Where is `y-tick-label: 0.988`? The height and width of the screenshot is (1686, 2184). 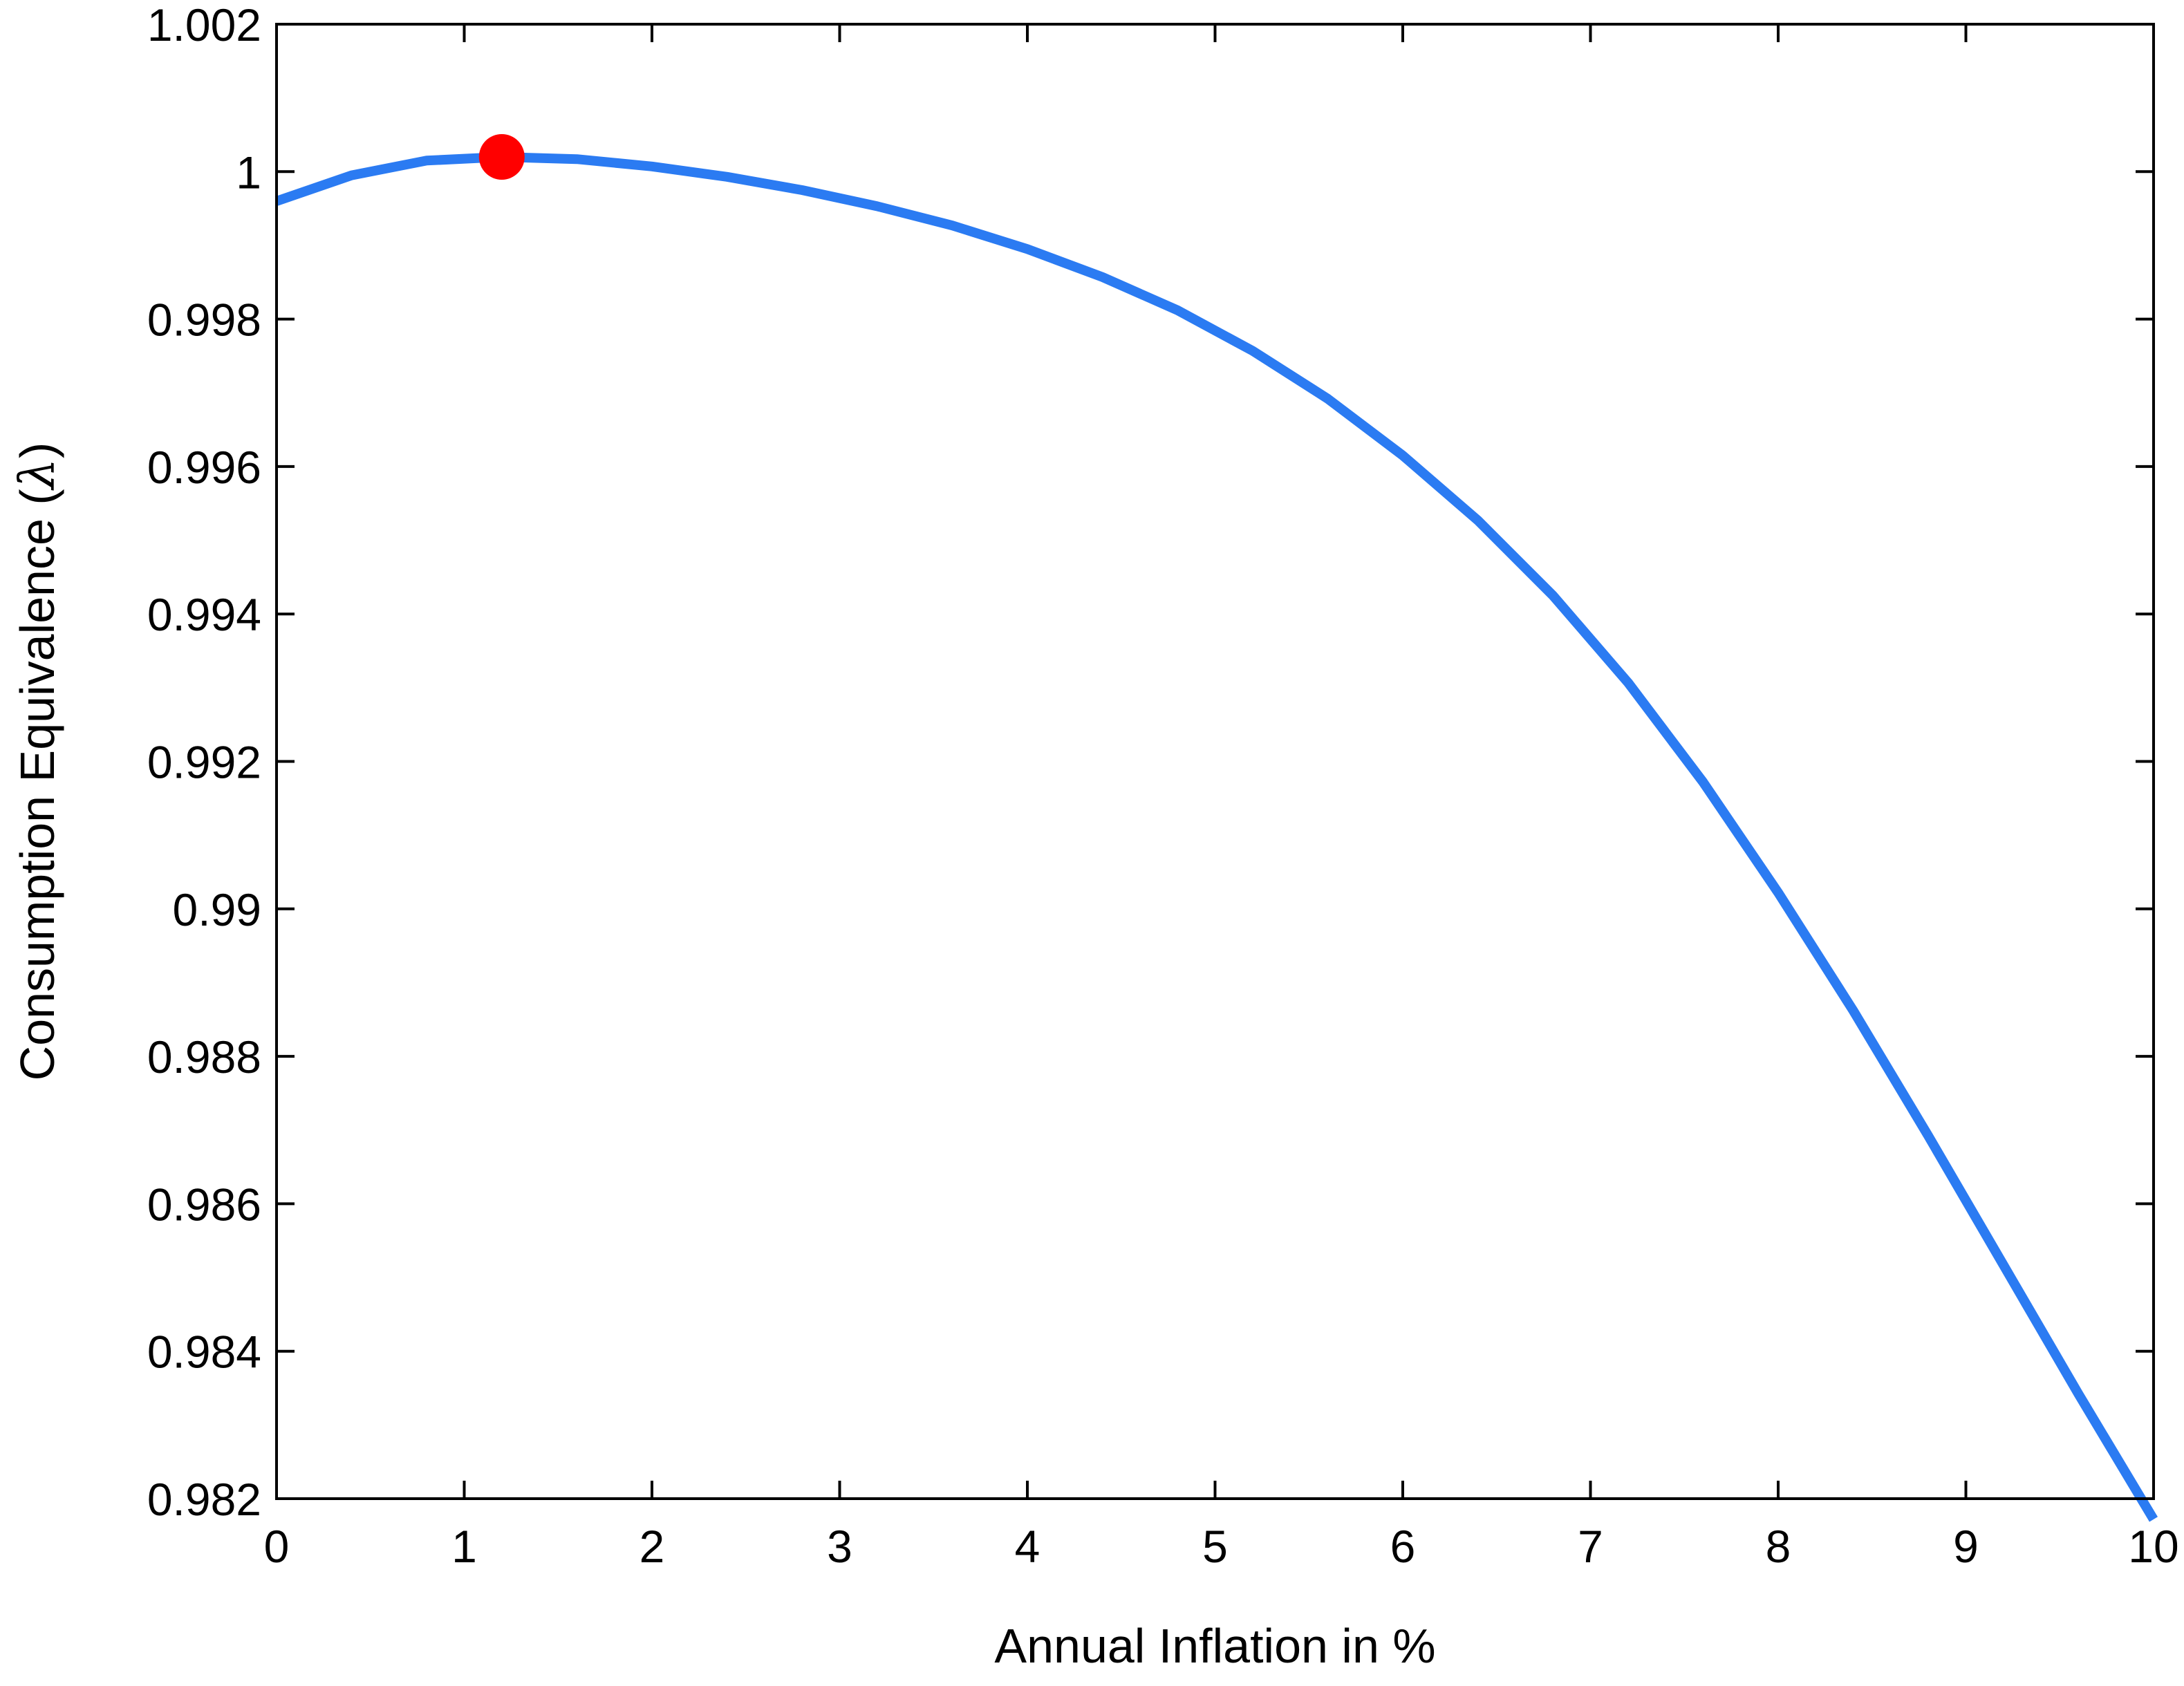
y-tick-label: 0.988 is located at coordinates (204, 1057).